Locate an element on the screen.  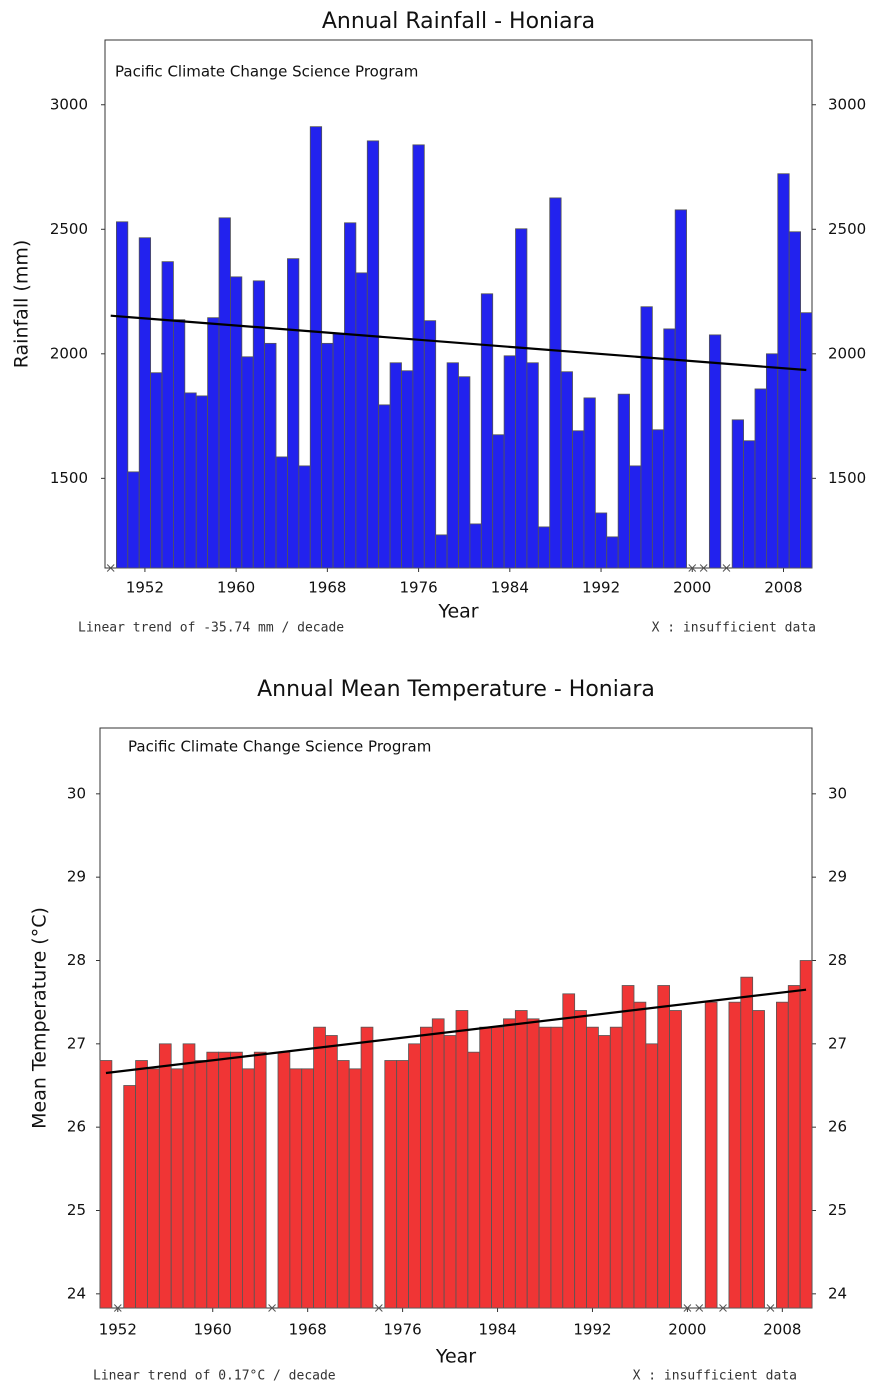
x-tick-label: 1992 is located at coordinates (592, 1330).